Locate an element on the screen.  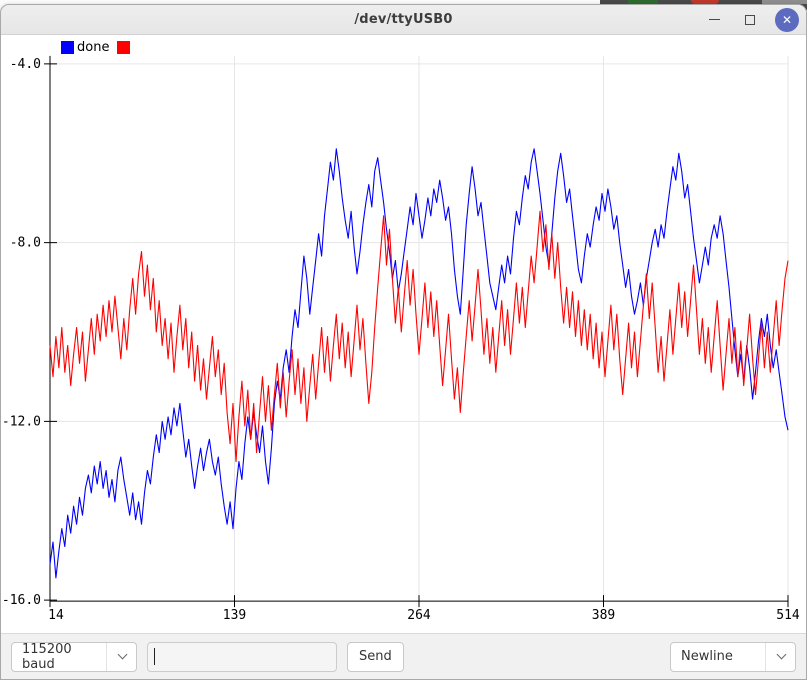
svg-text: -12.0 is located at coordinates (21, 421).